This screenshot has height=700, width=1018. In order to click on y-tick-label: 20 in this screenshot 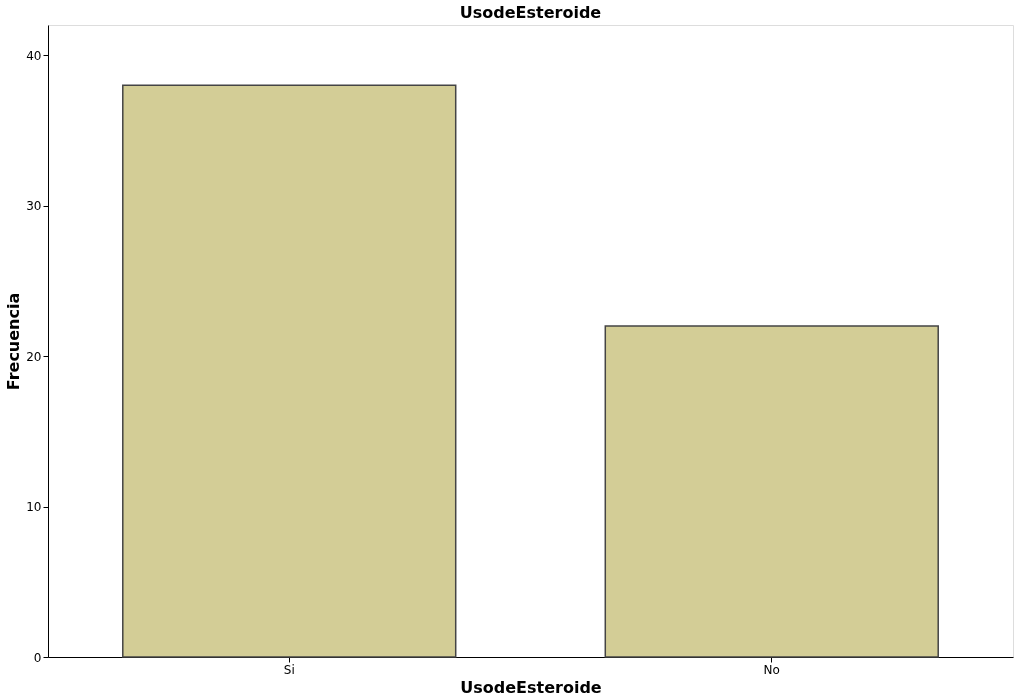, I will do `click(34, 356)`.